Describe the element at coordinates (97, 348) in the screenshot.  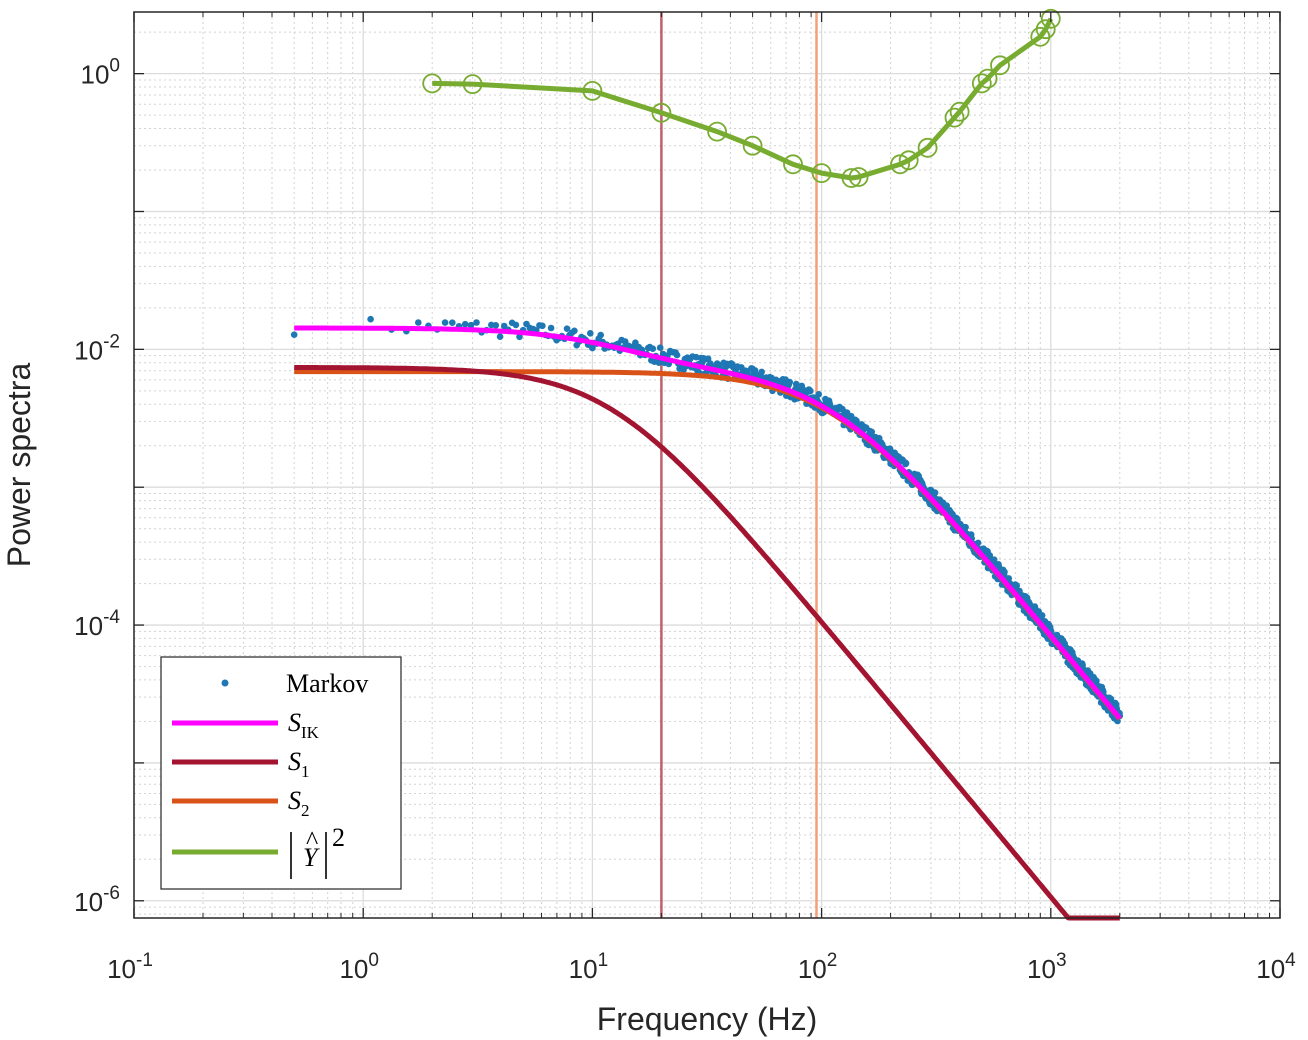
I see `y-tick-label: 10⁻²` at that location.